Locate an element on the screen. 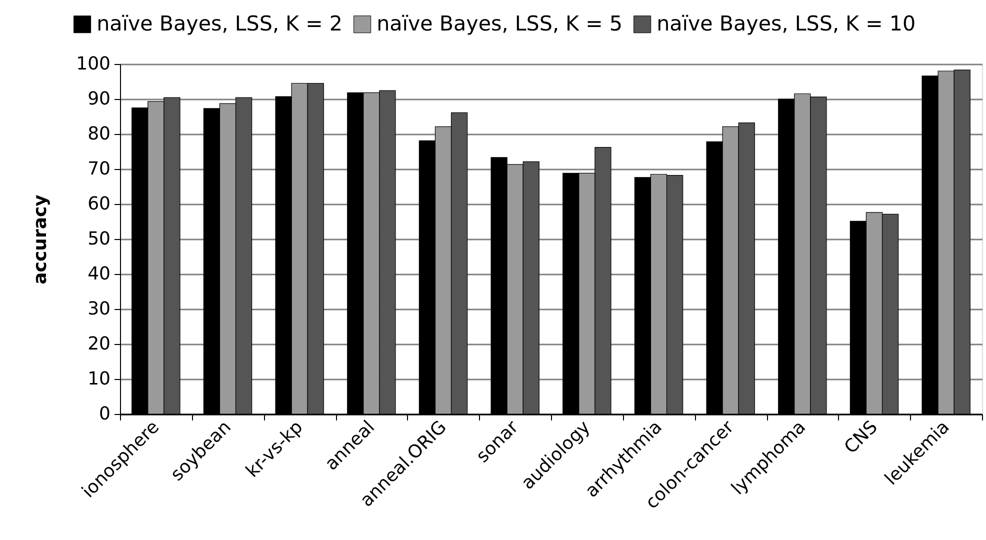  y-tick-label: 60 is located at coordinates (99, 204).